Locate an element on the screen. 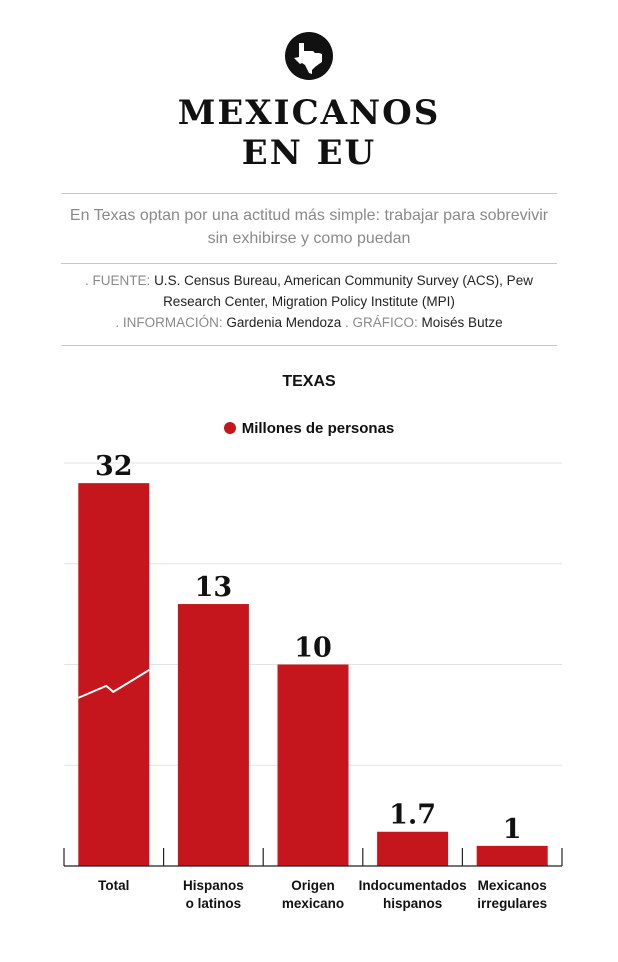  legend-label: Millones de personas is located at coordinates (318, 428).